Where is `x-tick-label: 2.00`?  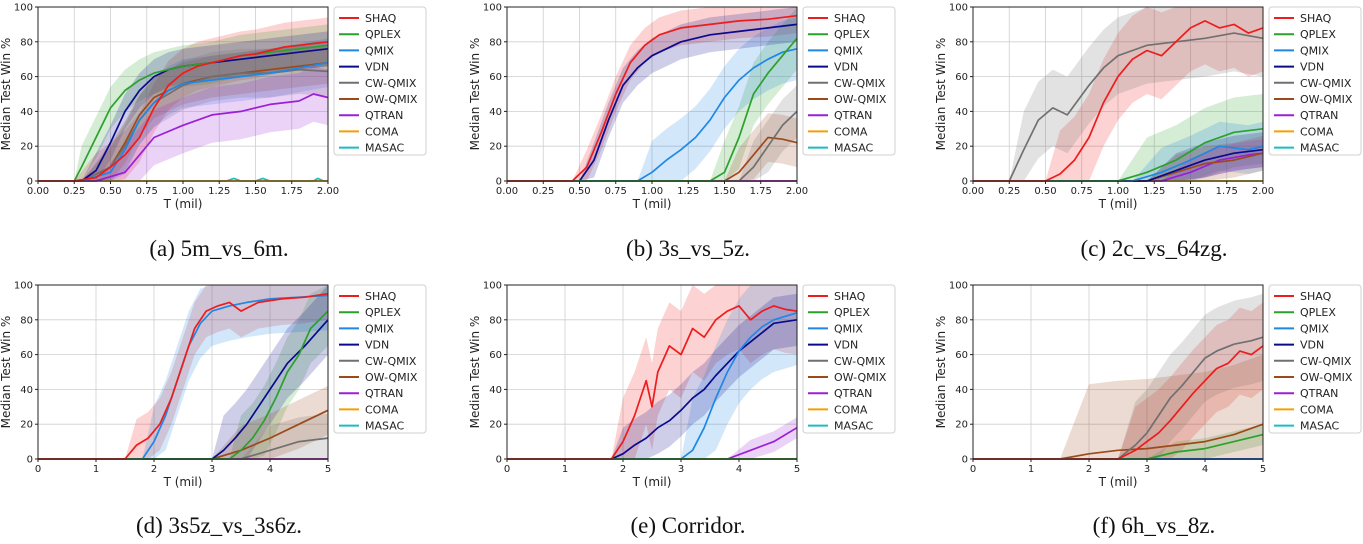 x-tick-label: 2.00 is located at coordinates (1263, 191).